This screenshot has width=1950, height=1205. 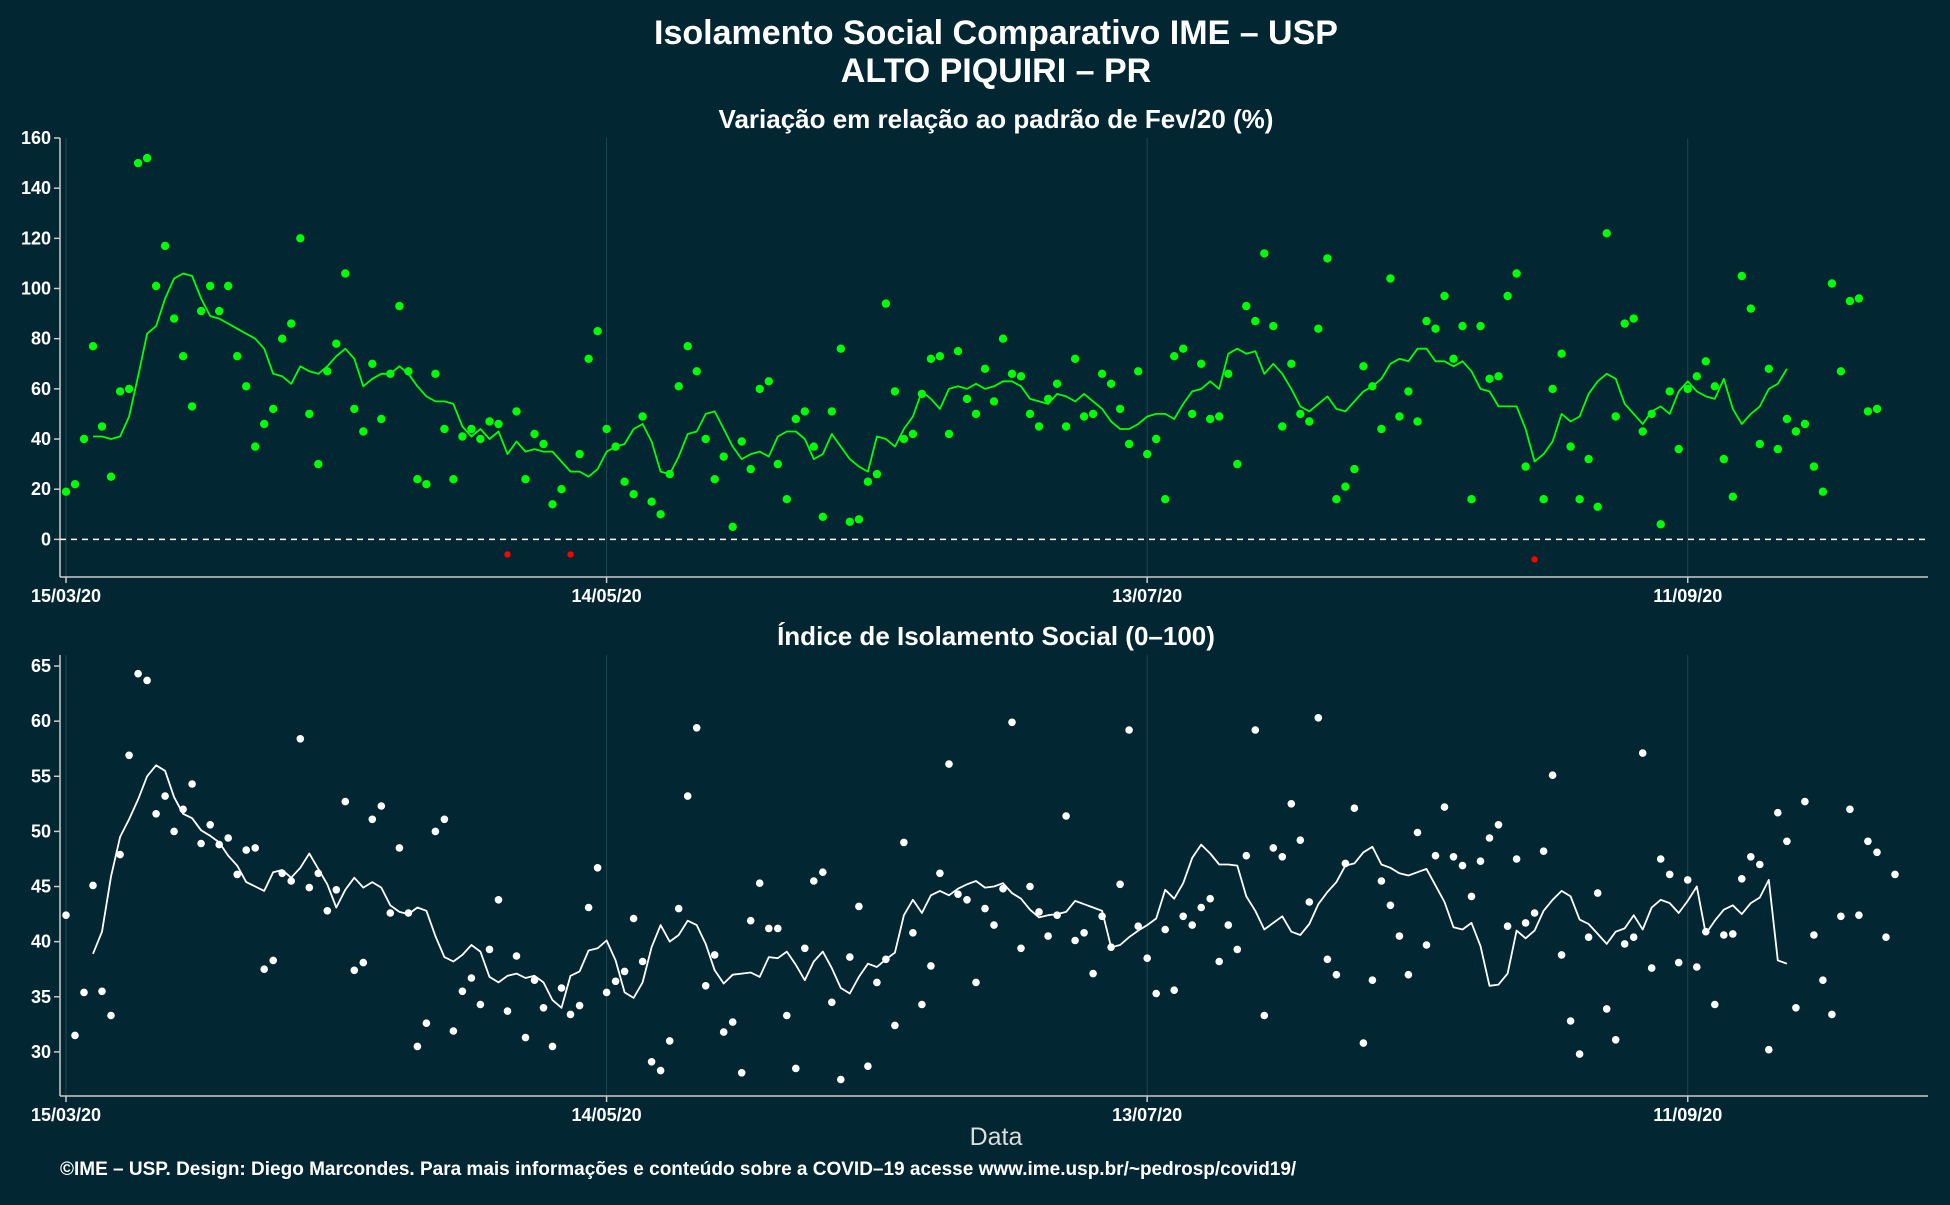 I want to click on bottom-y-tick-label: 45, so click(x=41, y=887).